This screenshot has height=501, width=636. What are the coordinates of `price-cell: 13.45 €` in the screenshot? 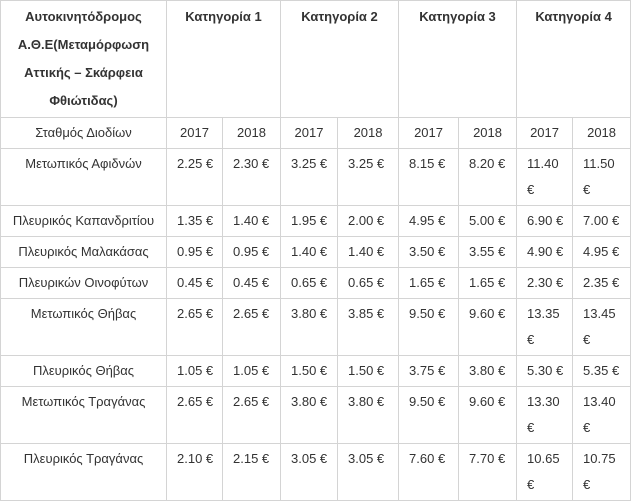 It's located at (602, 327).